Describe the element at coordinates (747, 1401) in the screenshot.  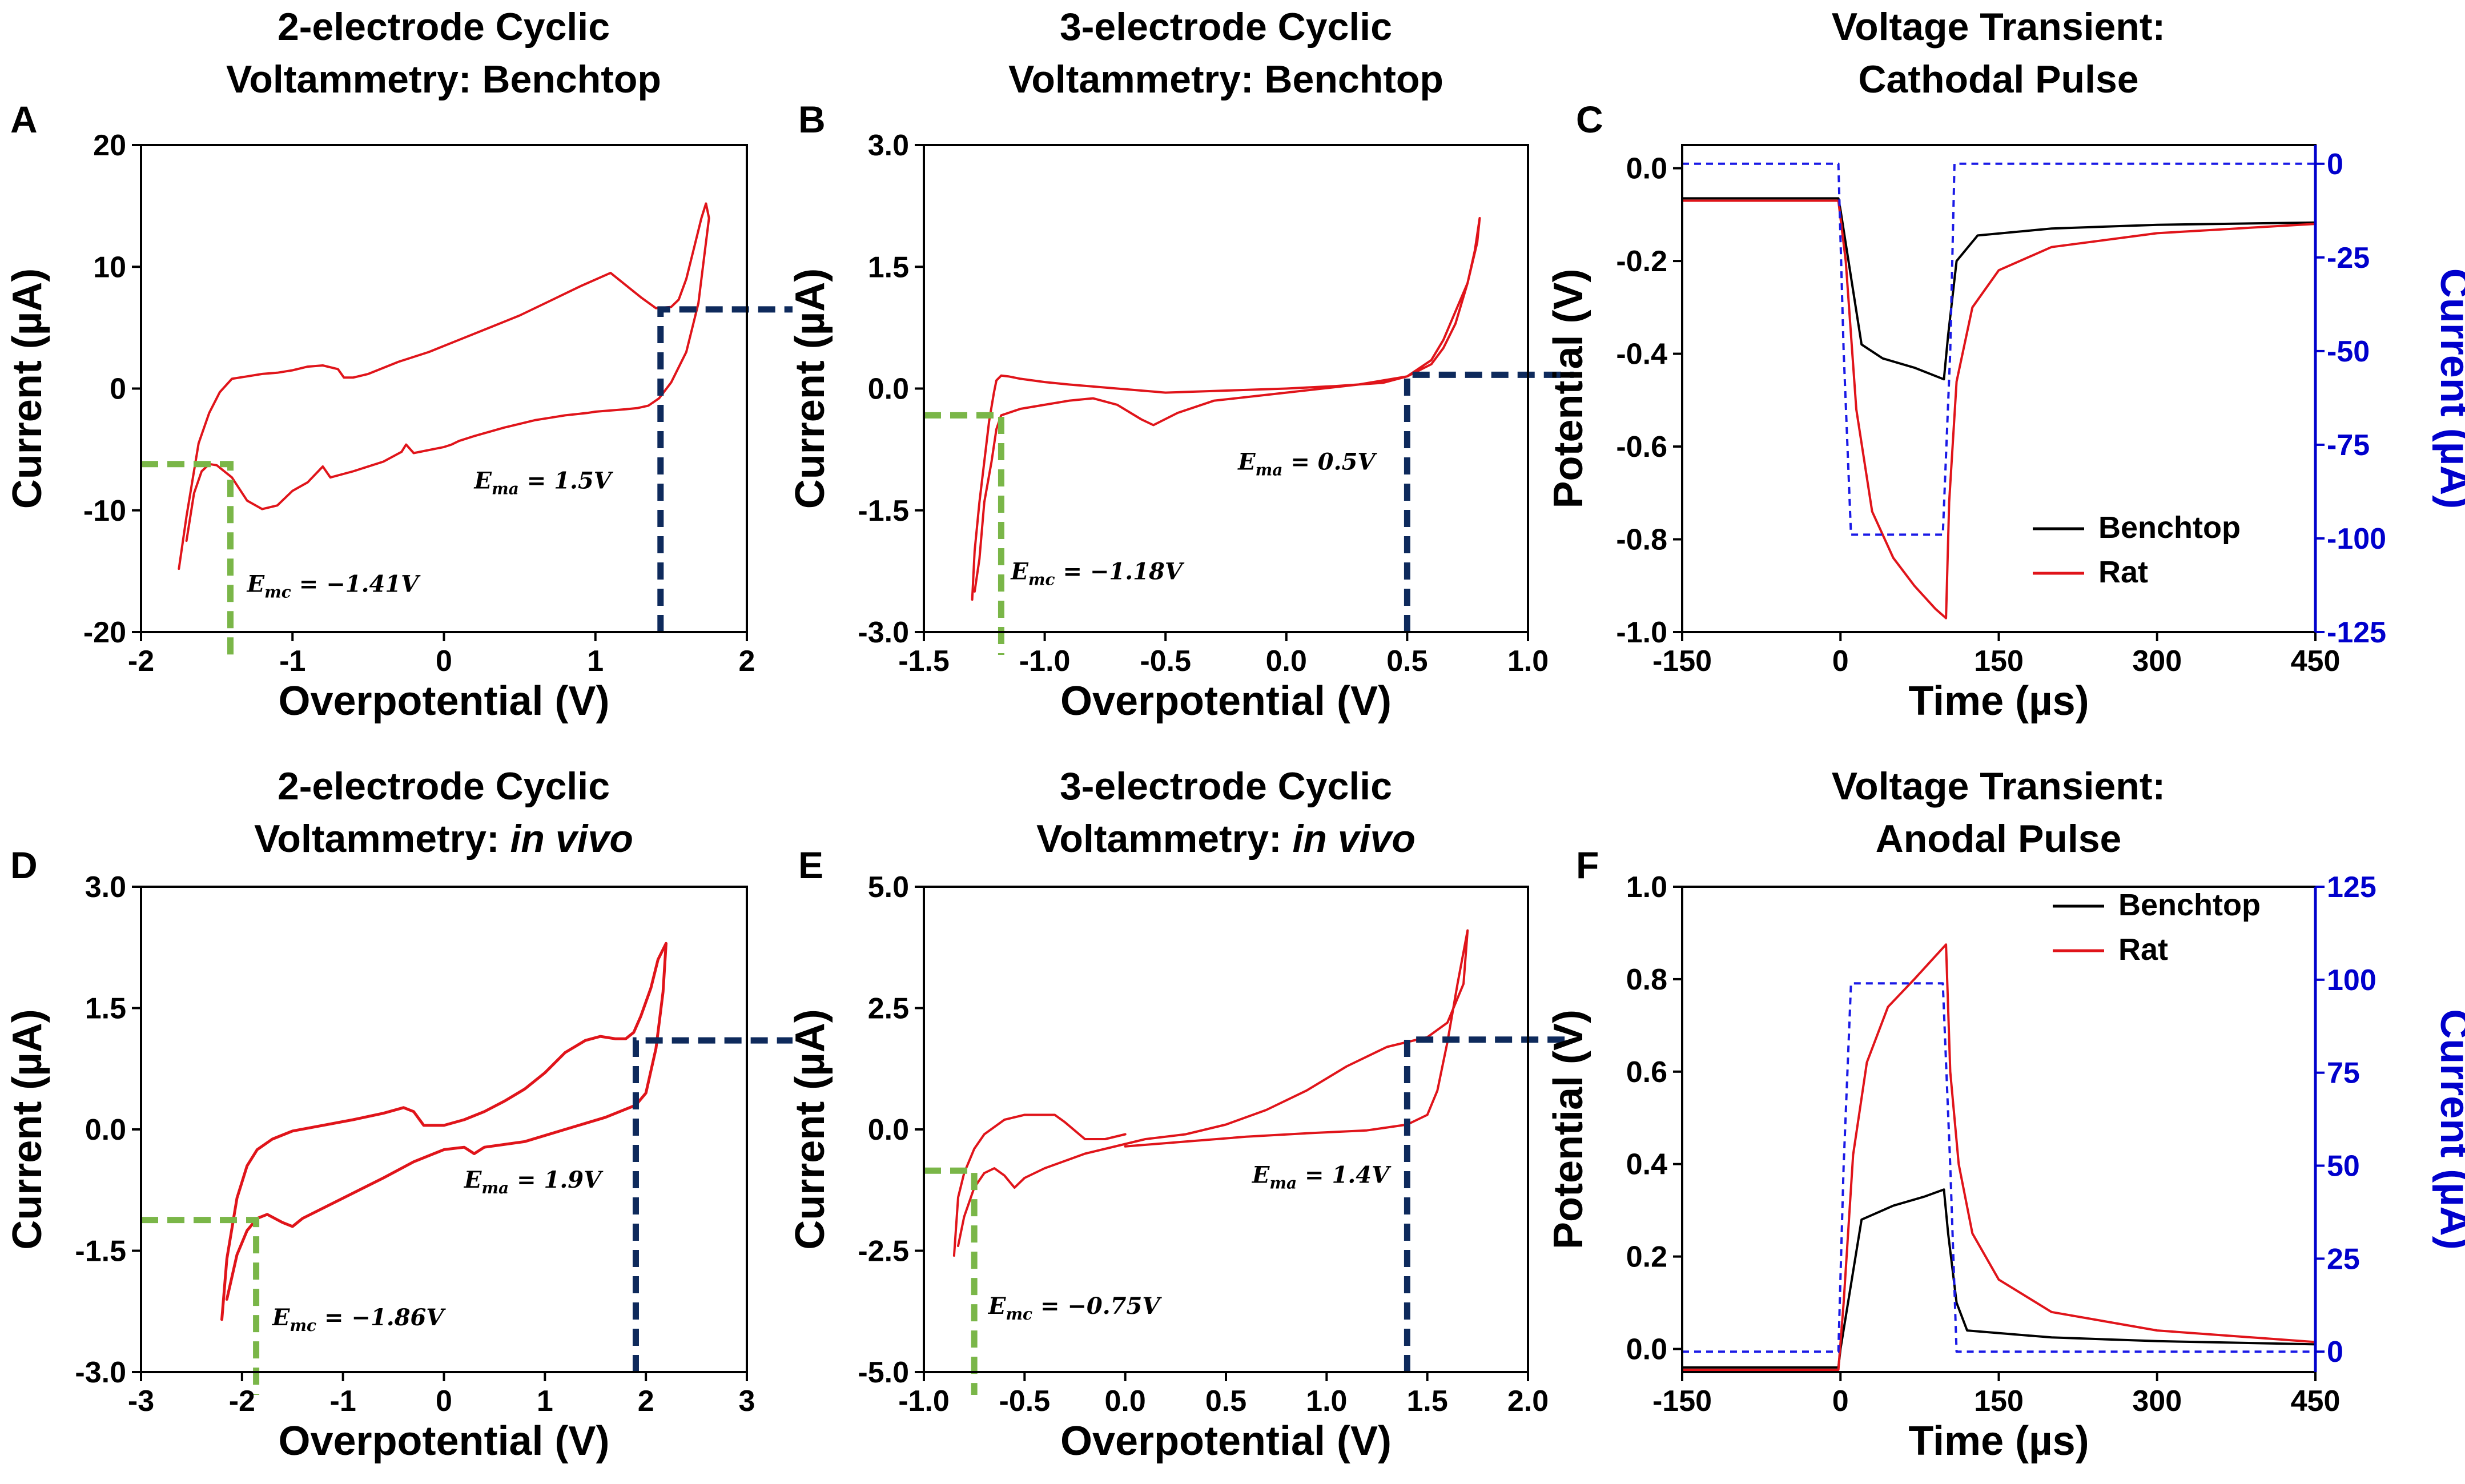
I see `x-tick-label: 3` at that location.